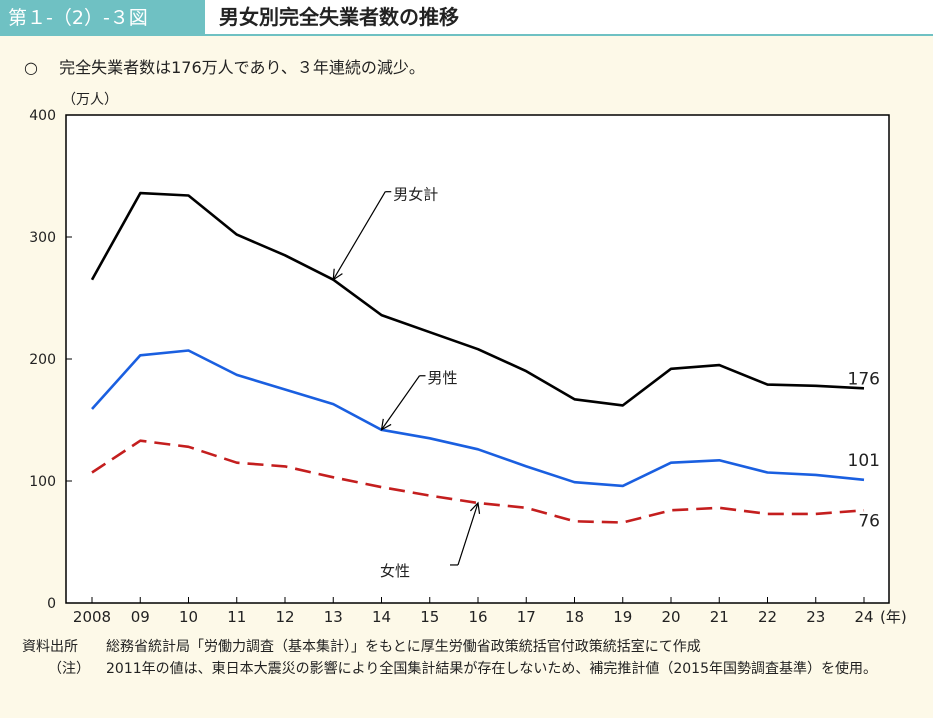 This screenshot has width=933, height=718. What do you see at coordinates (395, 571) in the screenshot?
I see `annotation-label: 女性` at bounding box center [395, 571].